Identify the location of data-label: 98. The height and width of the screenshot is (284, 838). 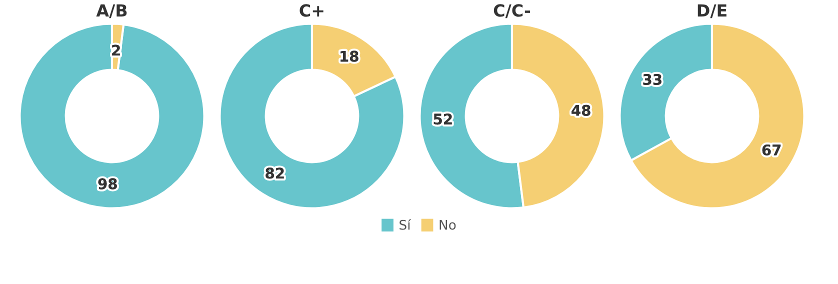
(107, 184).